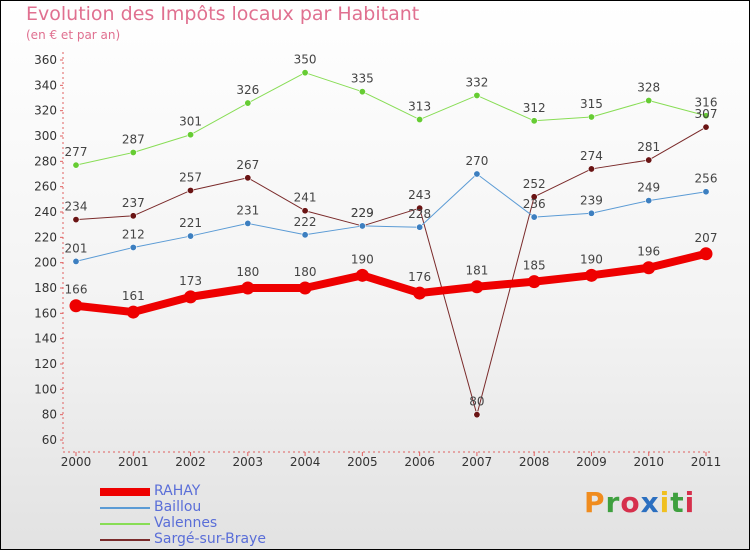 This screenshot has height=550, width=750. Describe the element at coordinates (534, 266) in the screenshot. I see `data-label-rahay: 185` at that location.